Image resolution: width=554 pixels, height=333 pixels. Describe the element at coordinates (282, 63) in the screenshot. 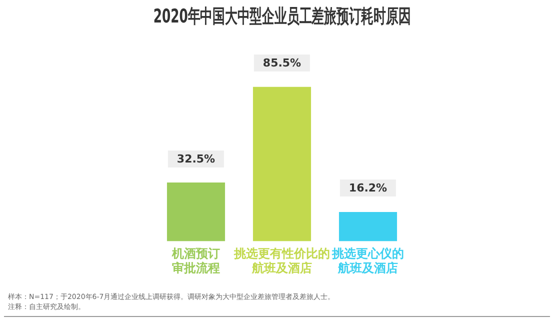

I see `data-label: 85.5%` at that location.